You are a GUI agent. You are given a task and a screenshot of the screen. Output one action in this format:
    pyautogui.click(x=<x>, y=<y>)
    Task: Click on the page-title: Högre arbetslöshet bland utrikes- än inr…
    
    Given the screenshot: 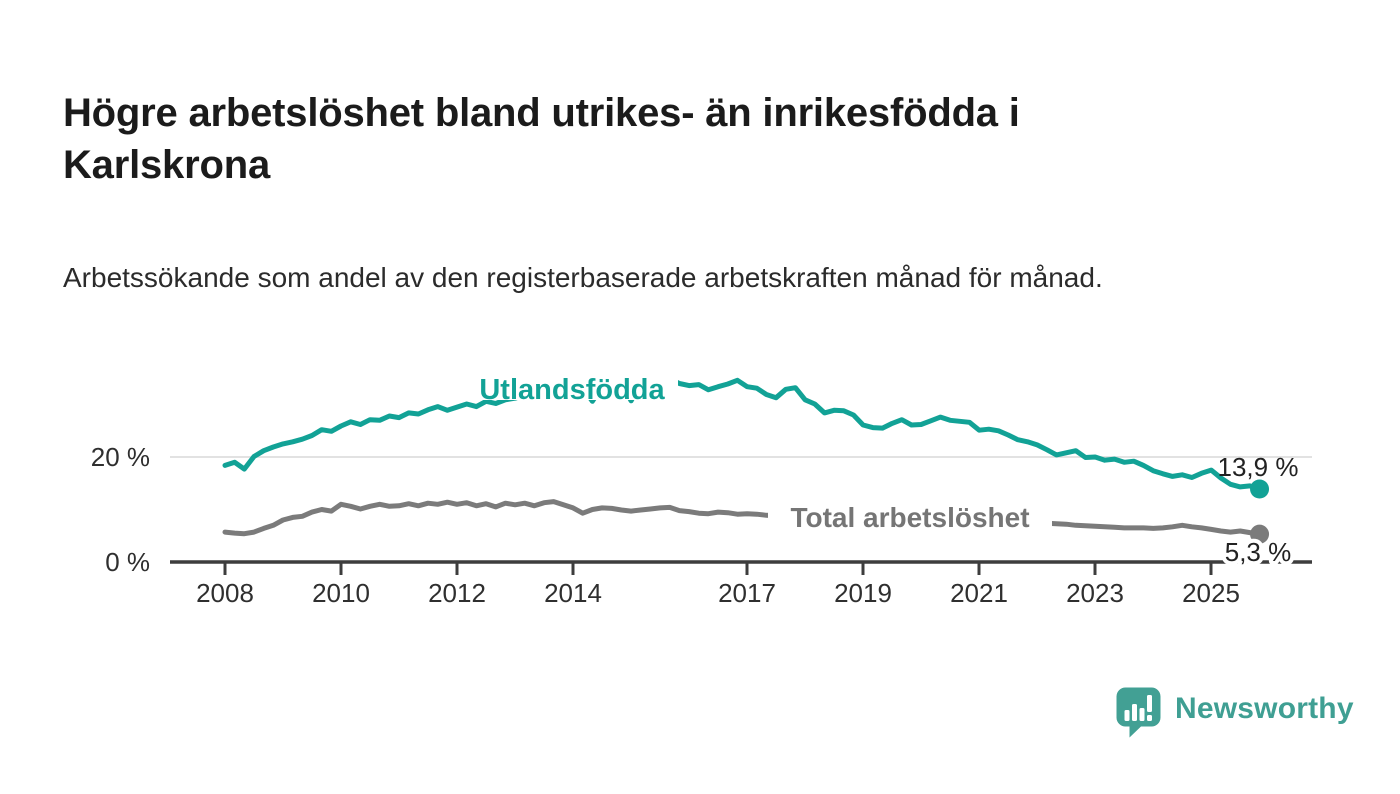 What is the action you would take?
    pyautogui.click(x=541, y=138)
    